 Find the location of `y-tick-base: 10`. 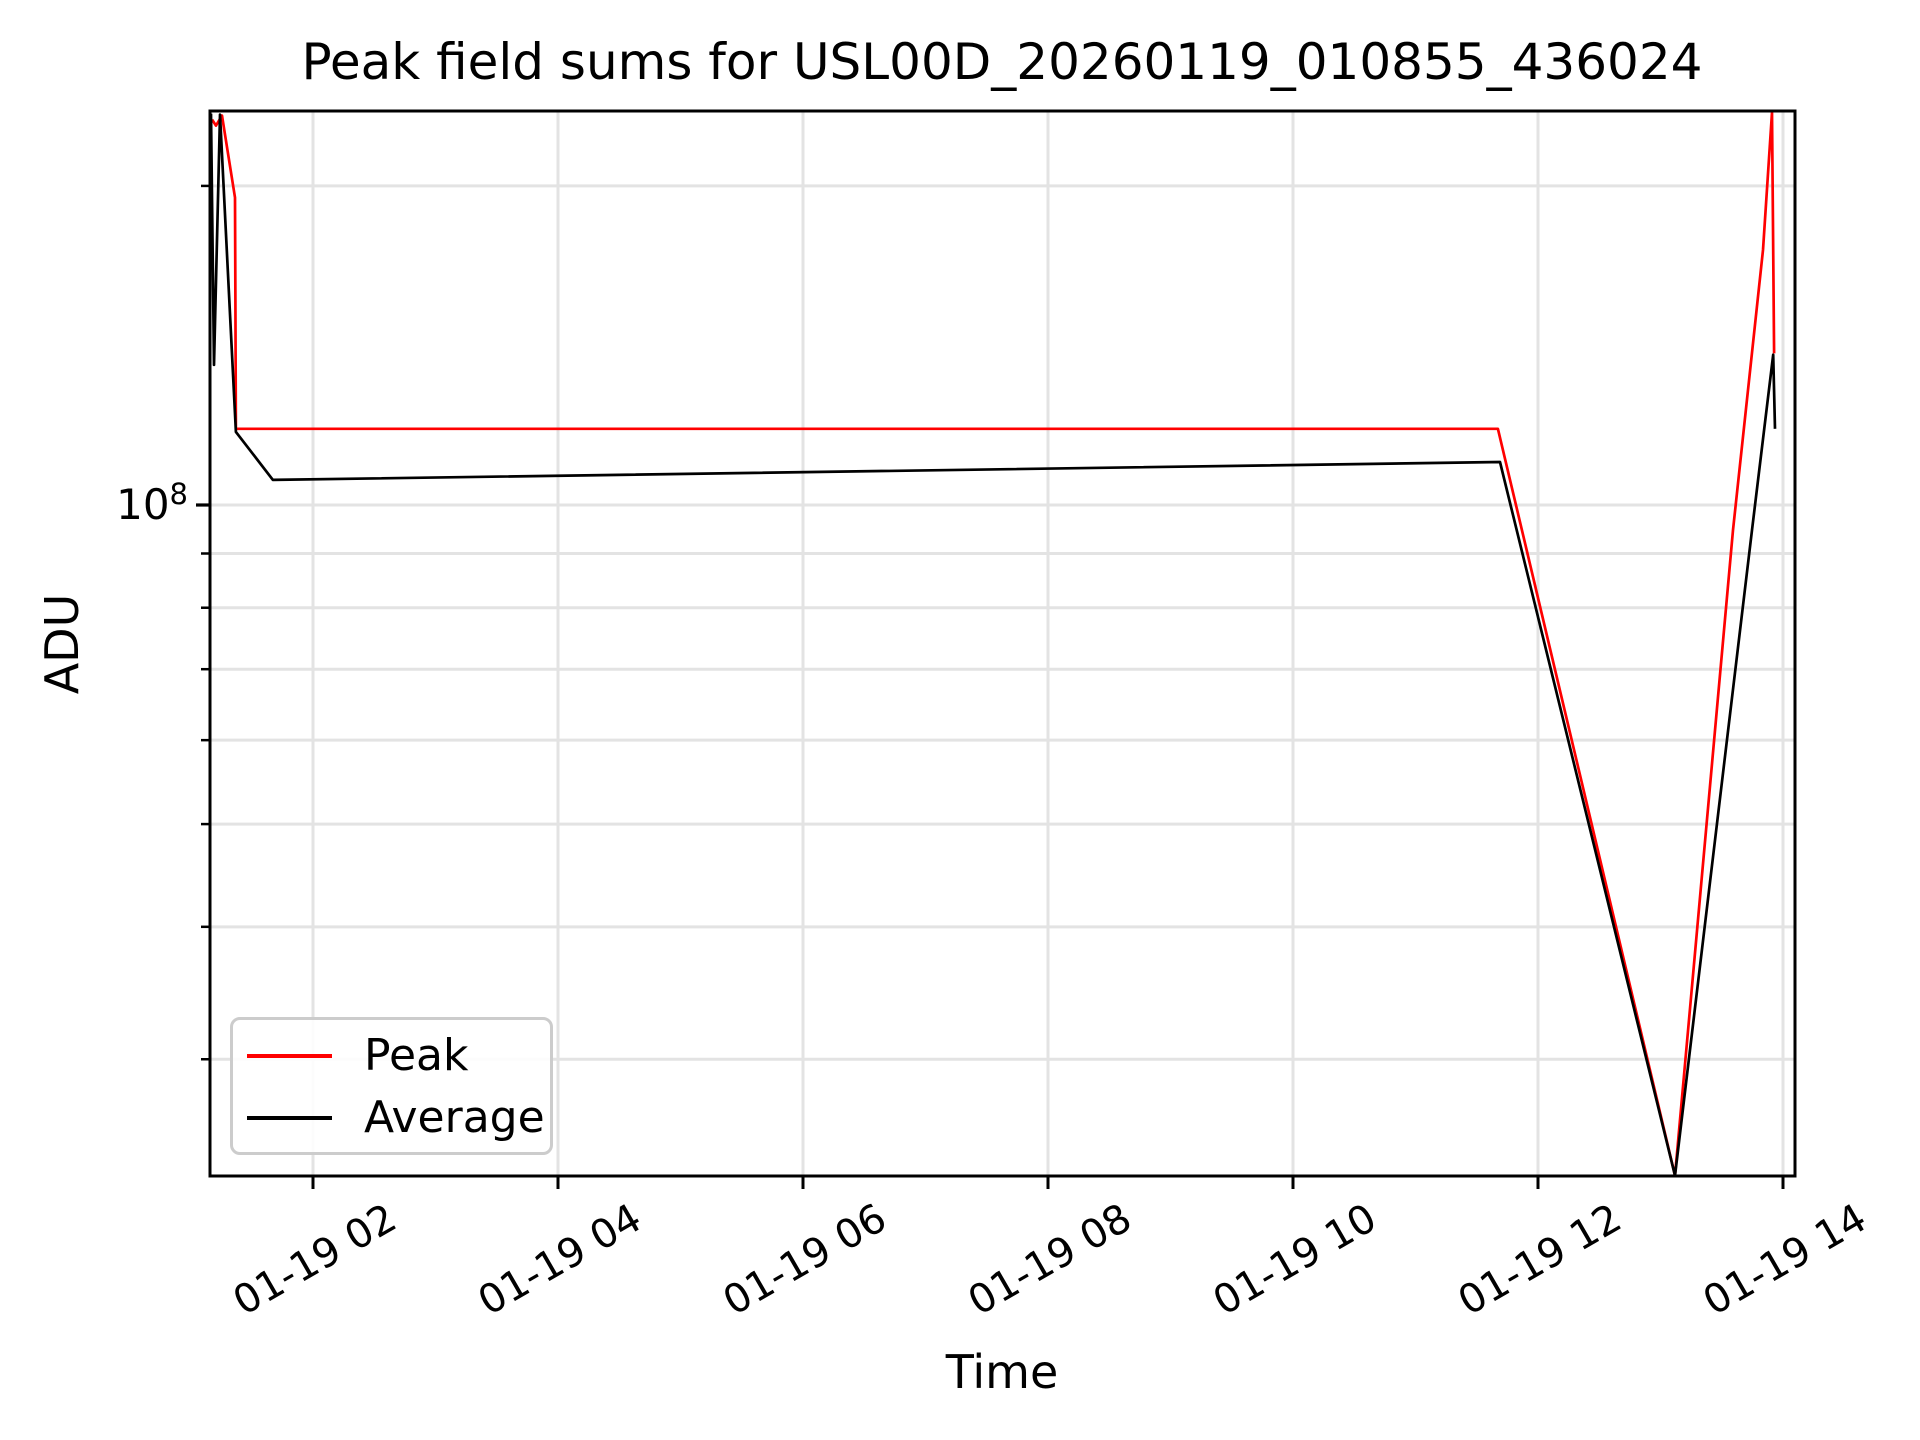

y-tick-base: 10 is located at coordinates (143, 504).